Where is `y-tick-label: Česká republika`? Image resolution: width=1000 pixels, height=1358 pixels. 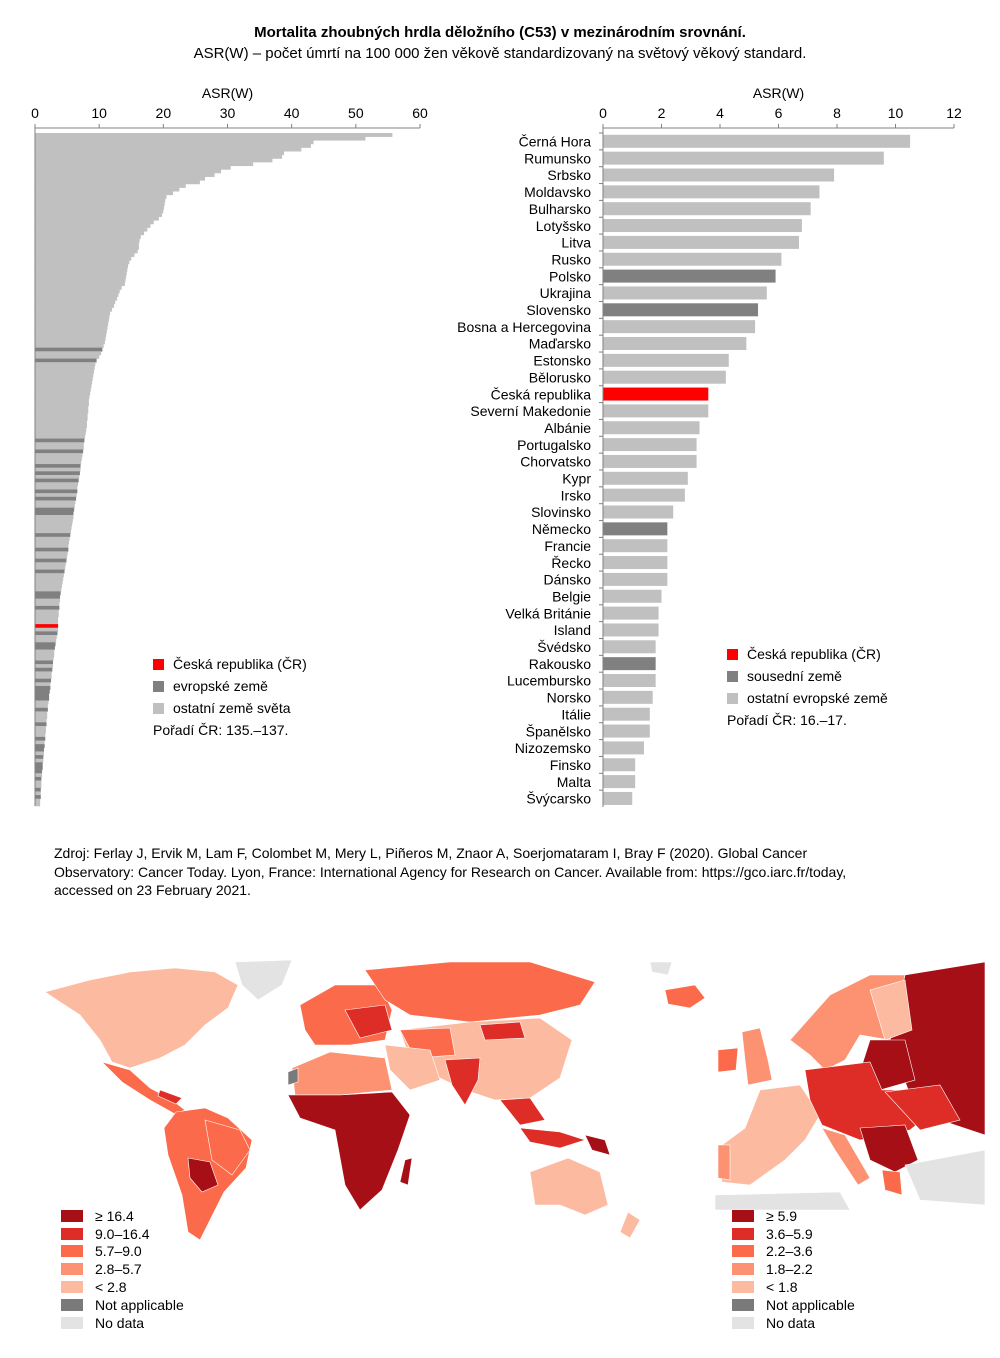
y-tick-label: Česká republika is located at coordinates (541, 394).